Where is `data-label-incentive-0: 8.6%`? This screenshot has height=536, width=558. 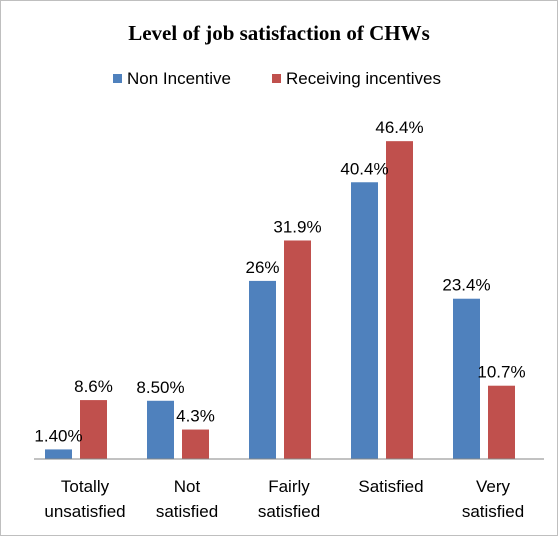 data-label-incentive-0: 8.6% is located at coordinates (93, 386).